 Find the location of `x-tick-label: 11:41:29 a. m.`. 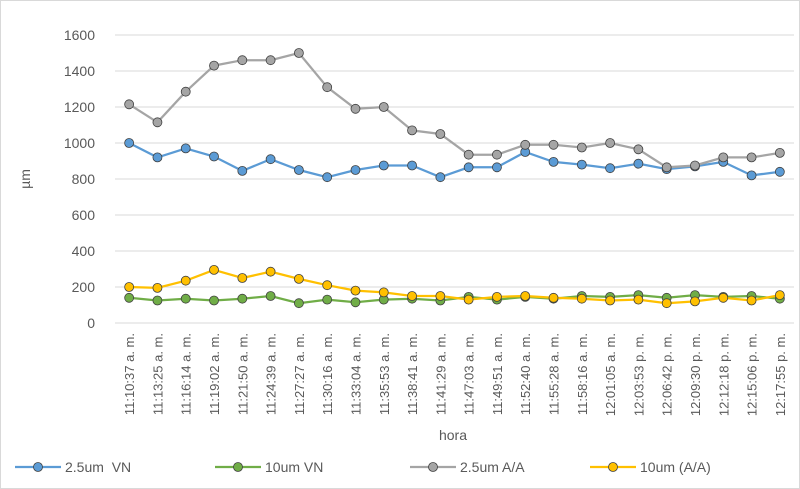

x-tick-label: 11:41:29 a. m. is located at coordinates (440, 374).